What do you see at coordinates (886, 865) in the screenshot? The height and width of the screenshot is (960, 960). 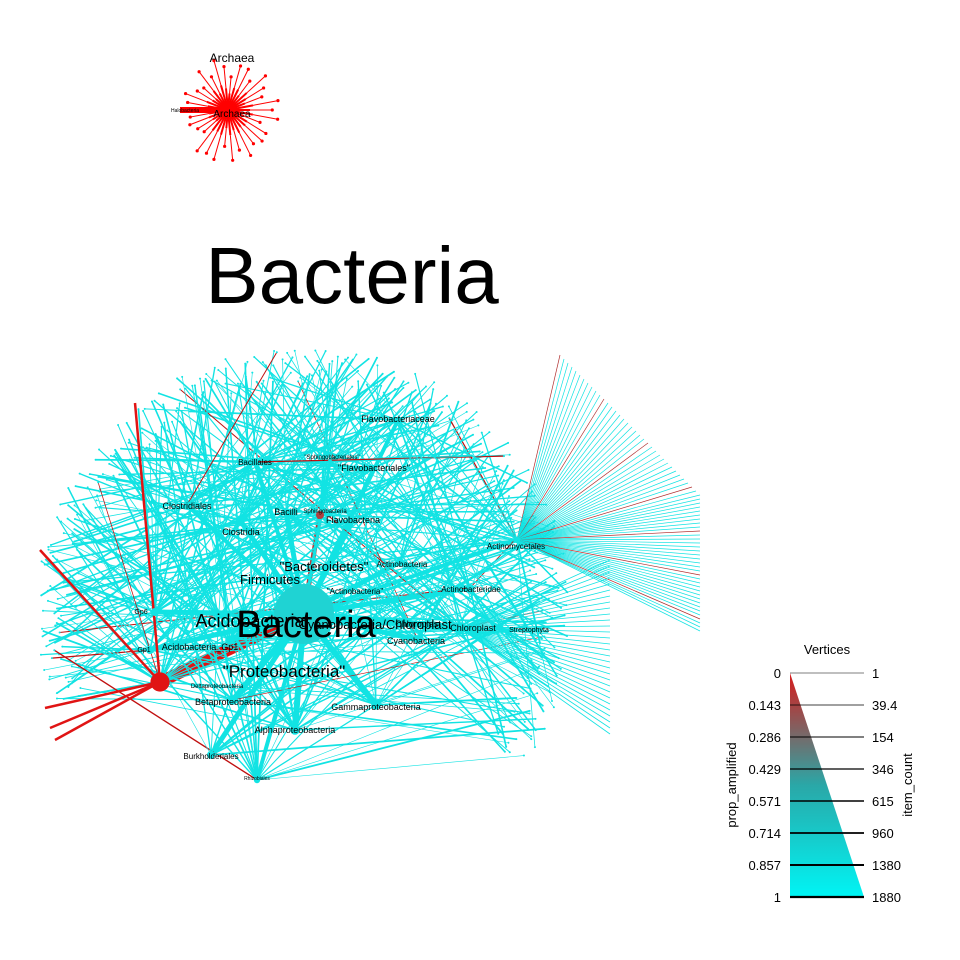 I see `legend-right-tick: 1380` at bounding box center [886, 865].